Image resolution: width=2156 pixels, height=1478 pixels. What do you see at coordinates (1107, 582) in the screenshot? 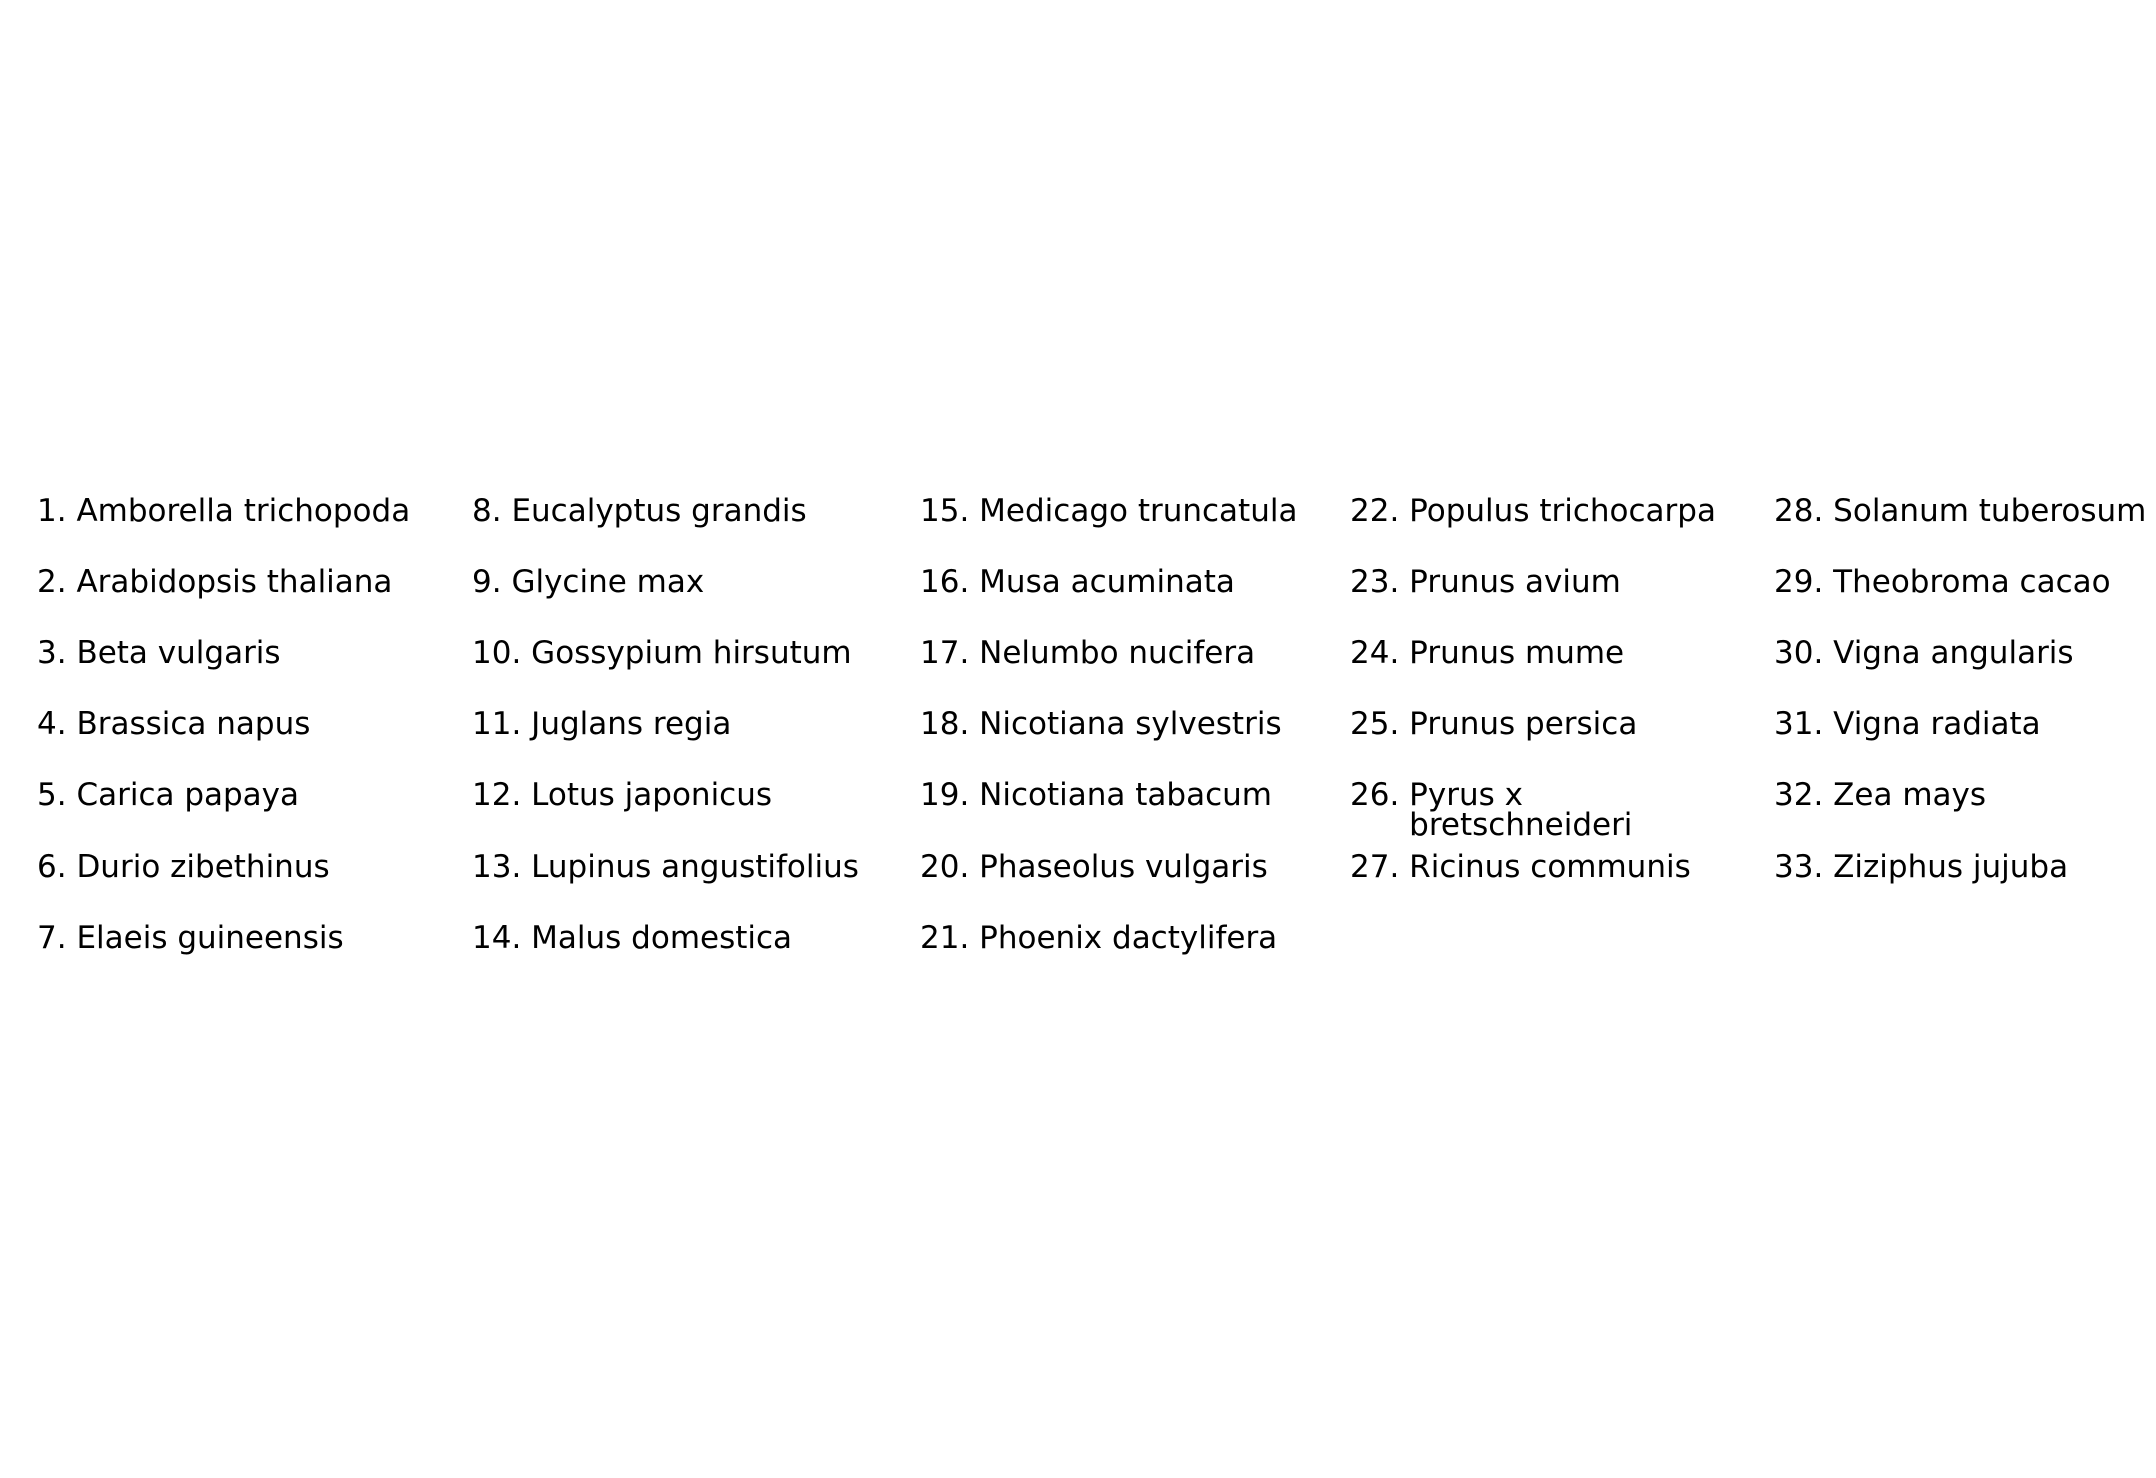
I see `species-name: Musa acuminata` at bounding box center [1107, 582].